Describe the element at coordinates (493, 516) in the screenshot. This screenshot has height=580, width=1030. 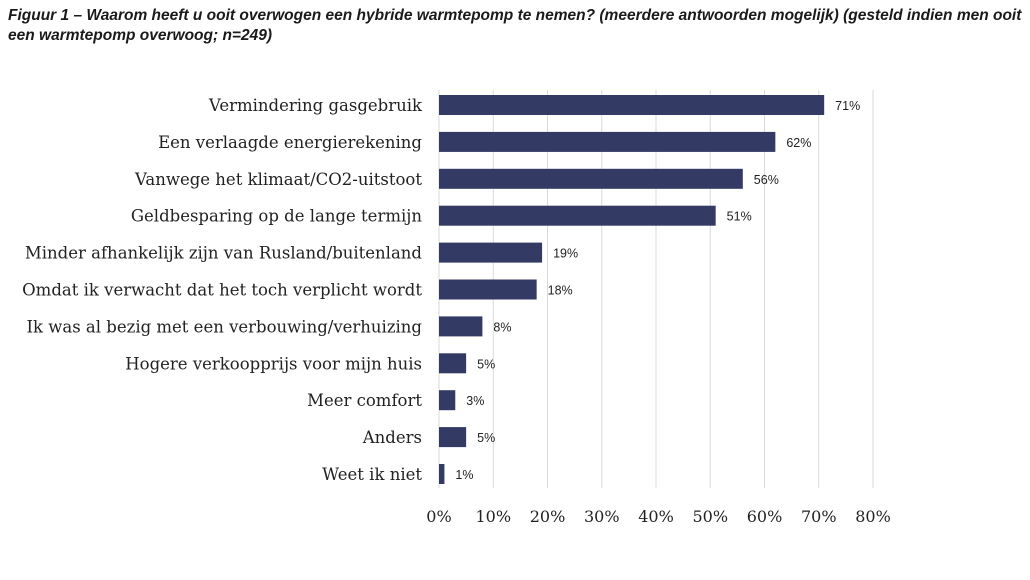
I see `x-tick-label: 10%` at that location.